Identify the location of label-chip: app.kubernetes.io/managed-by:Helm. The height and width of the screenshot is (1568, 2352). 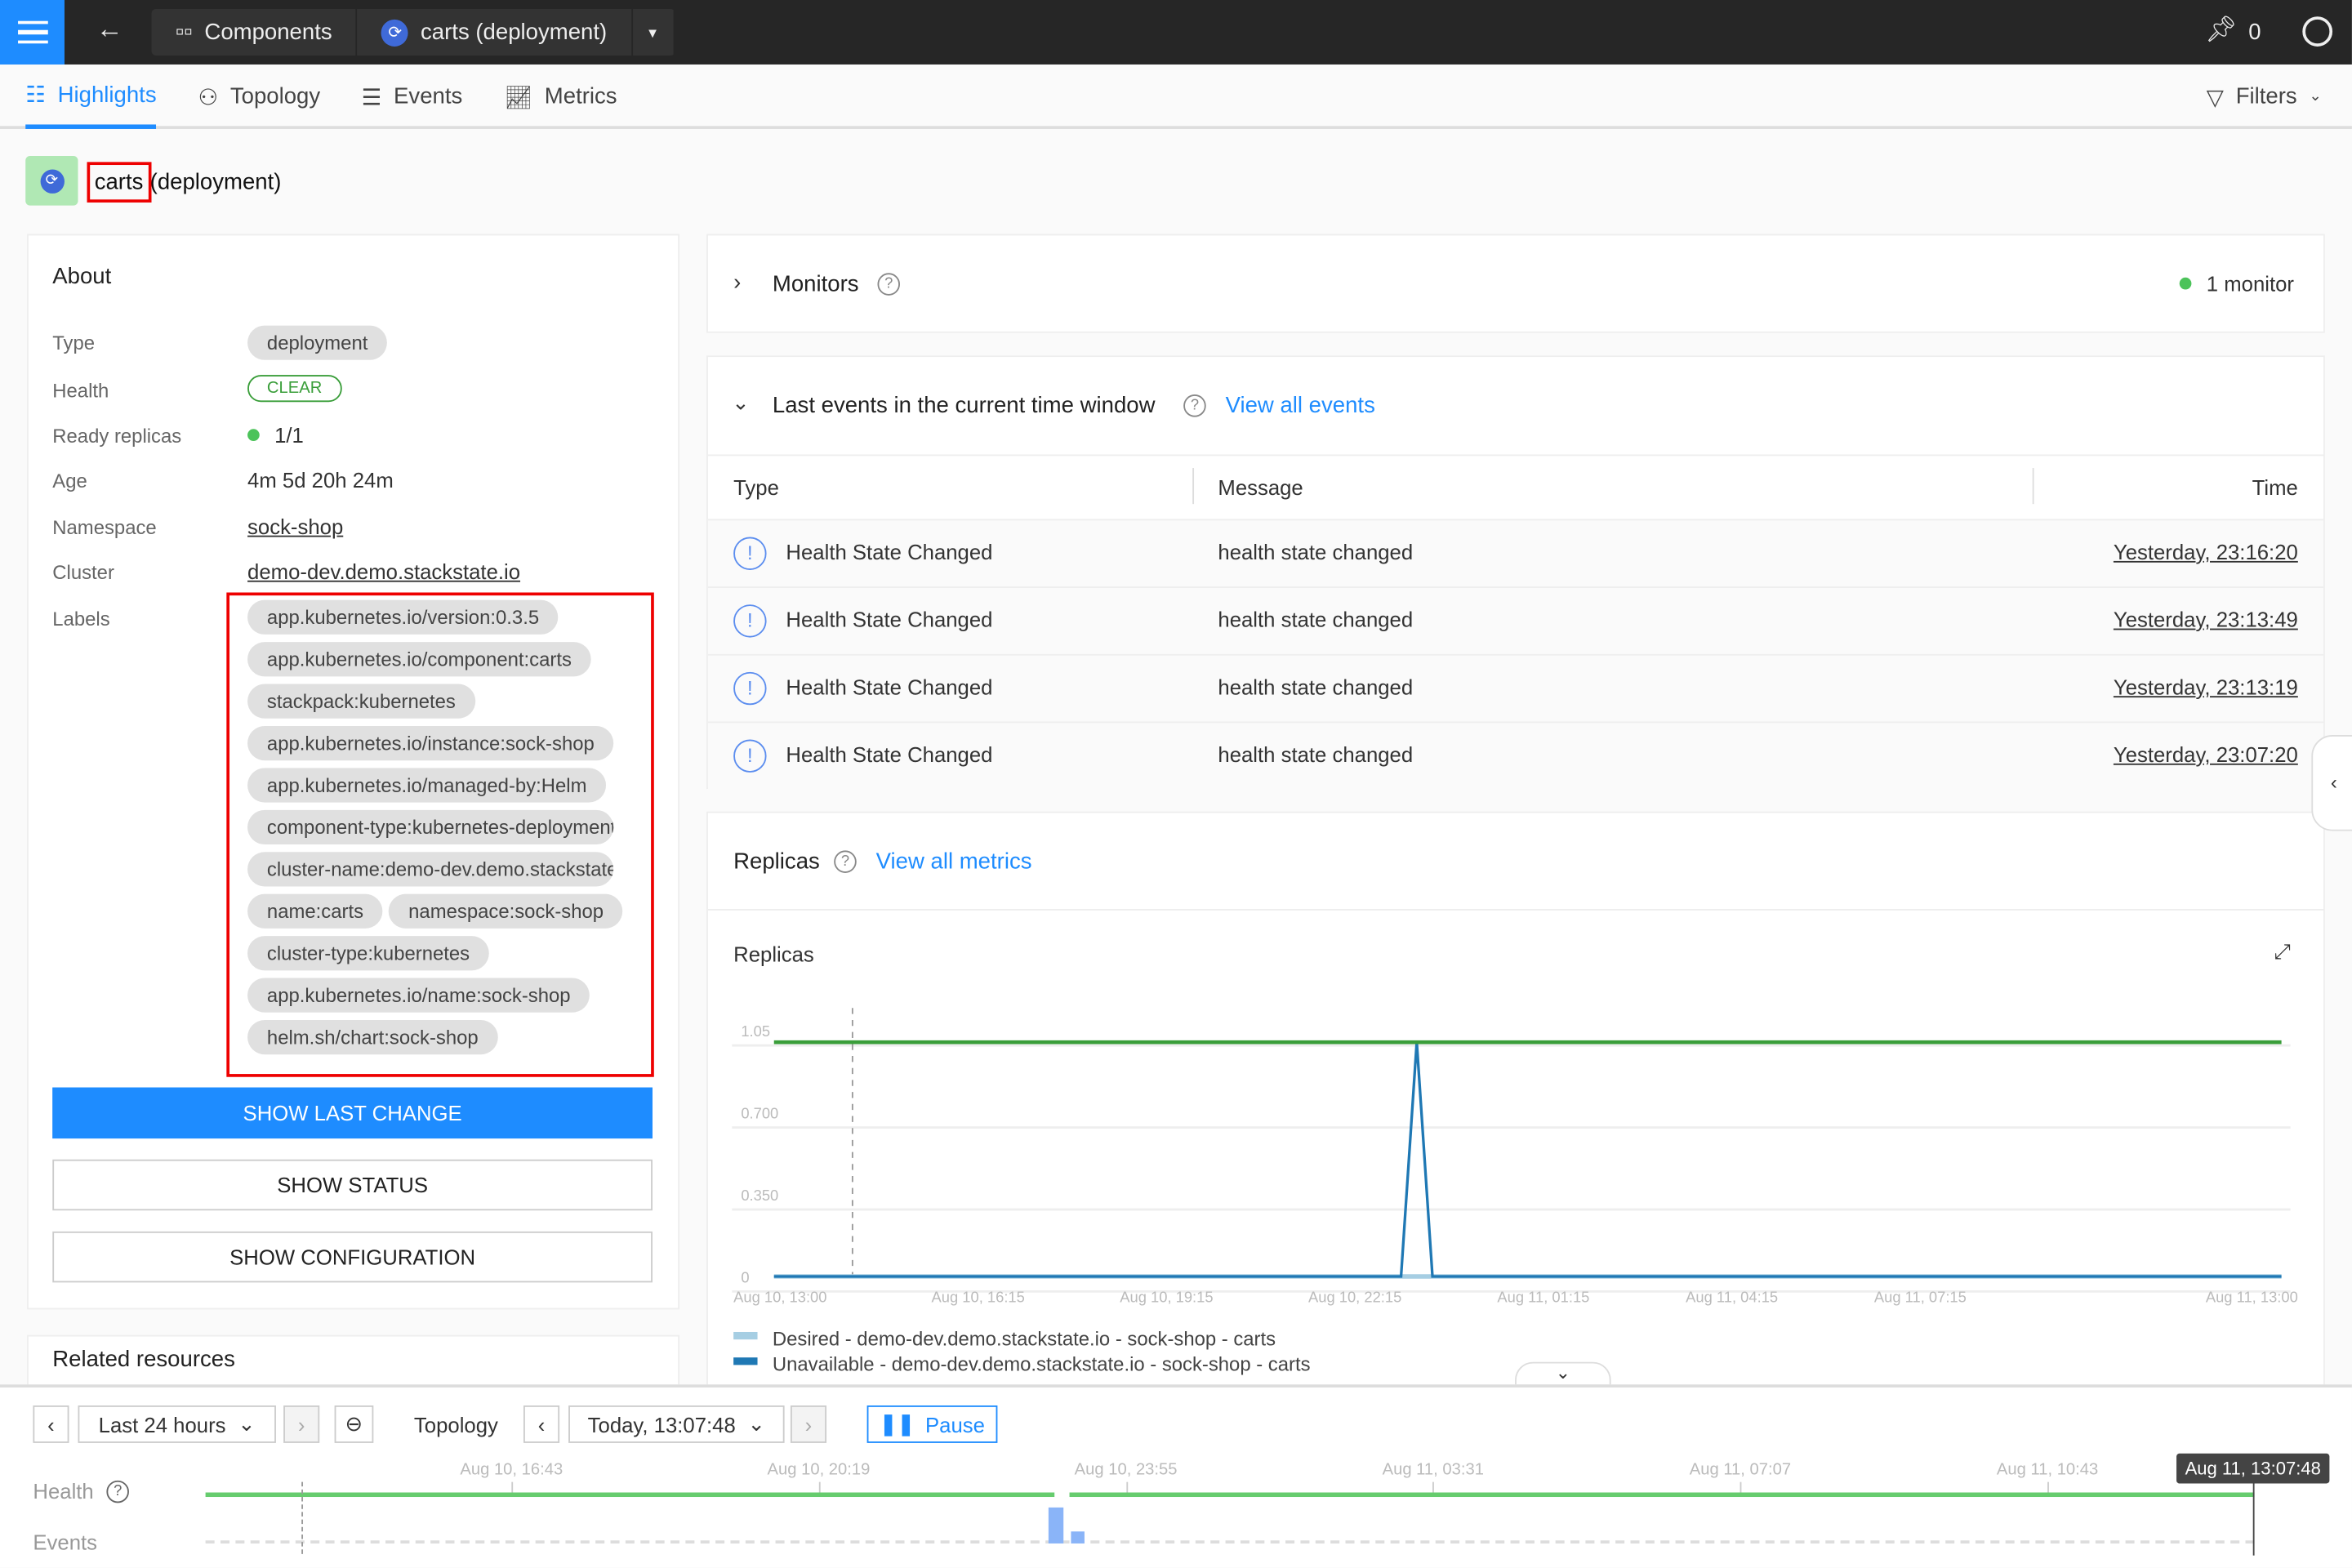
(427, 785).